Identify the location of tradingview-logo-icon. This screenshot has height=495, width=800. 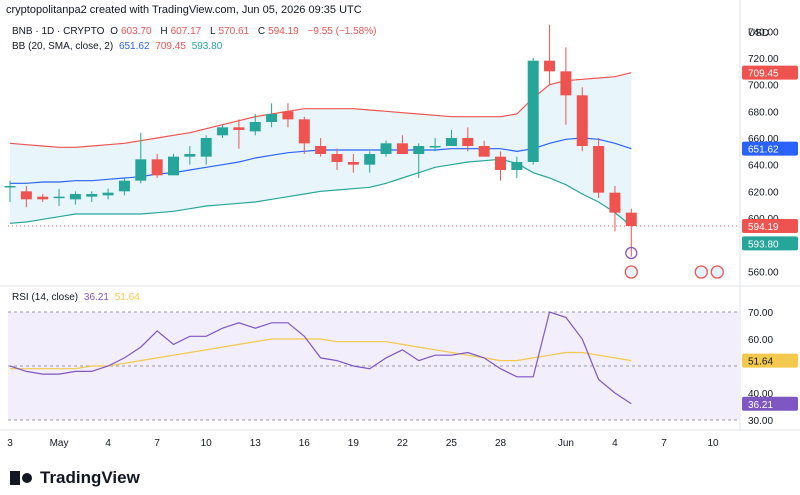
(22, 478).